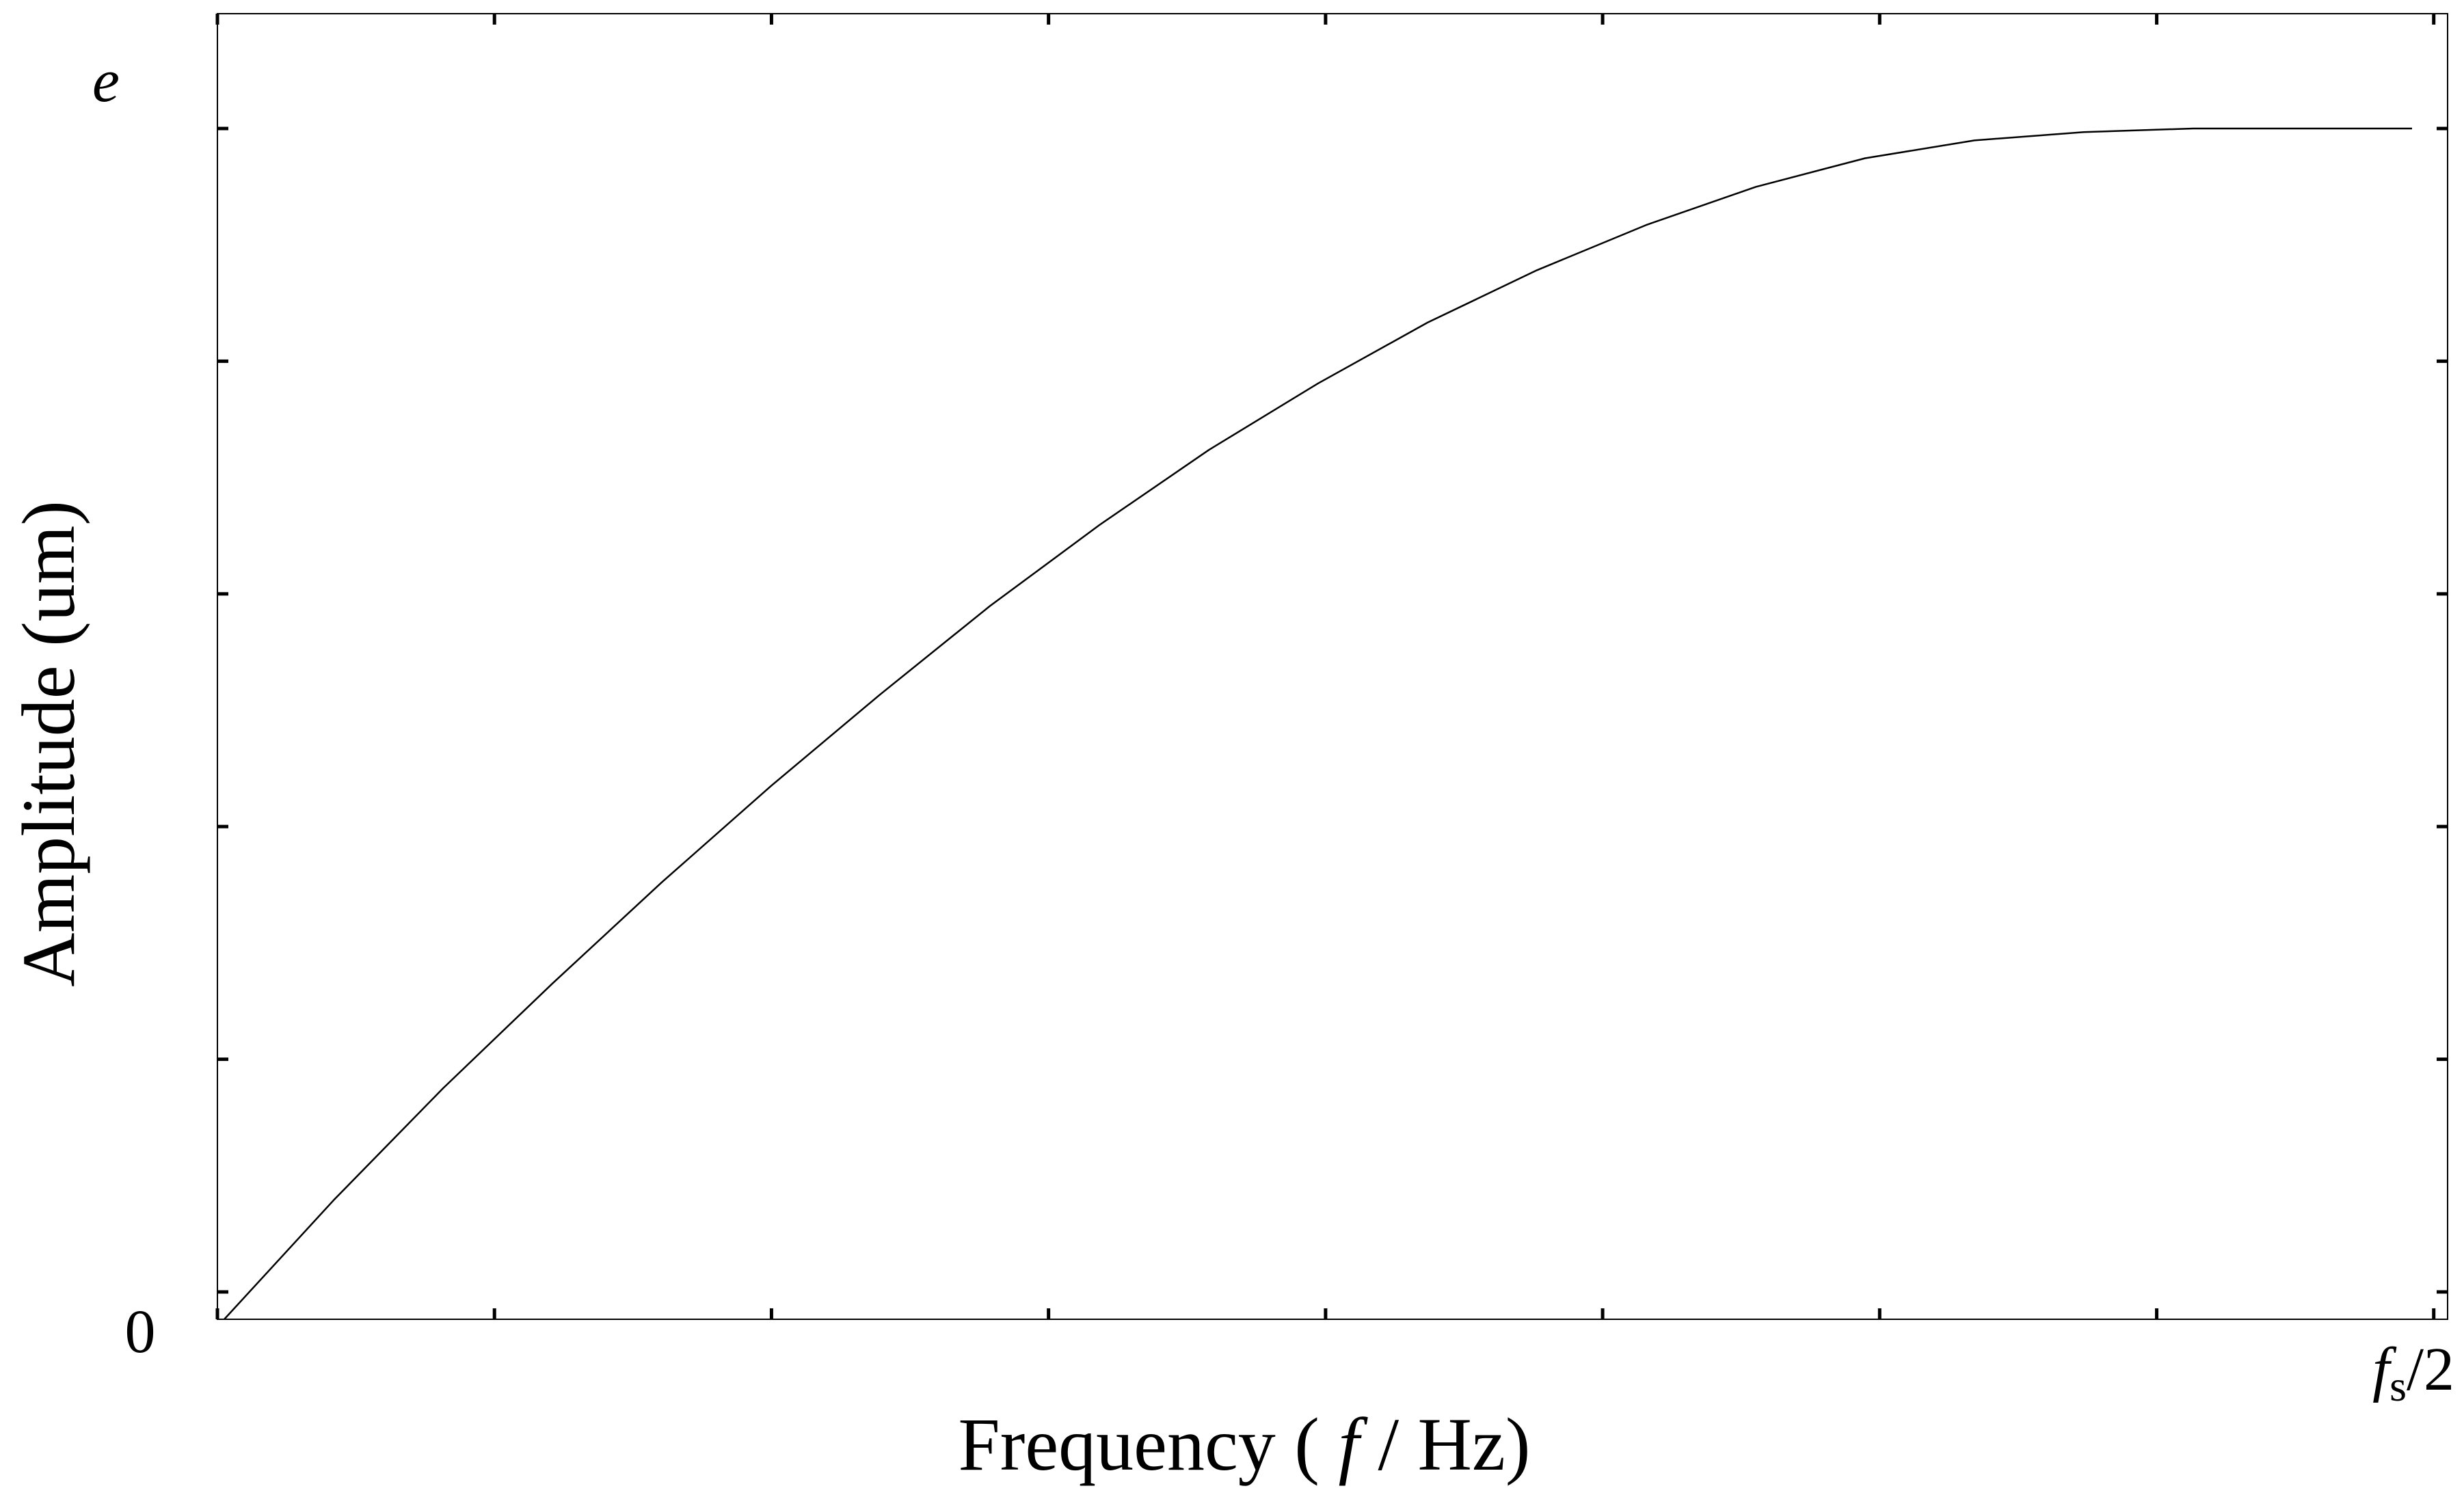  Describe the element at coordinates (106, 81) in the screenshot. I see `y-tick-label-max: e` at that location.